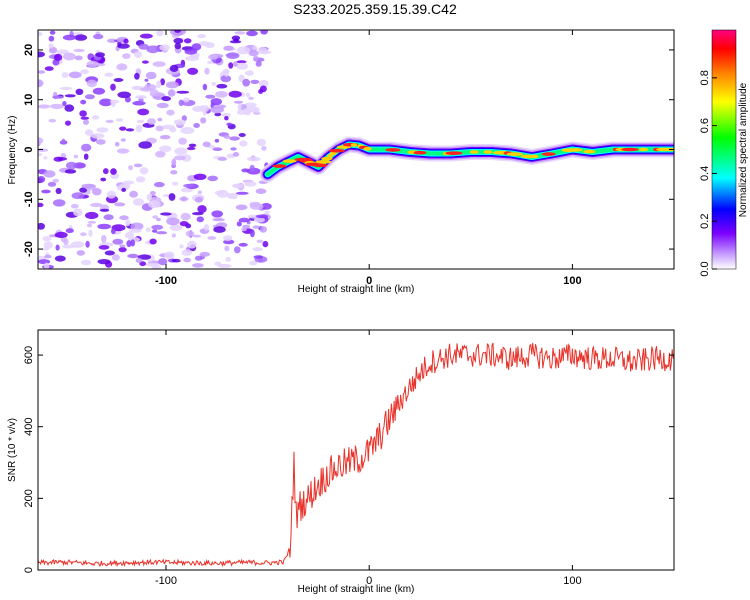 The width and height of the screenshot is (750, 600). What do you see at coordinates (166, 581) in the screenshot?
I see `bottom-x-tick-label: -100` at bounding box center [166, 581].